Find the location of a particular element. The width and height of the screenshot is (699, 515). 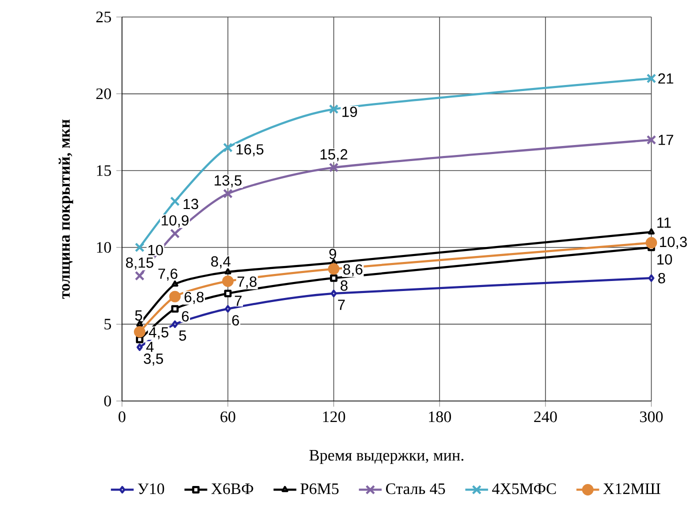

x-tick-label: 0 is located at coordinates (122, 416).